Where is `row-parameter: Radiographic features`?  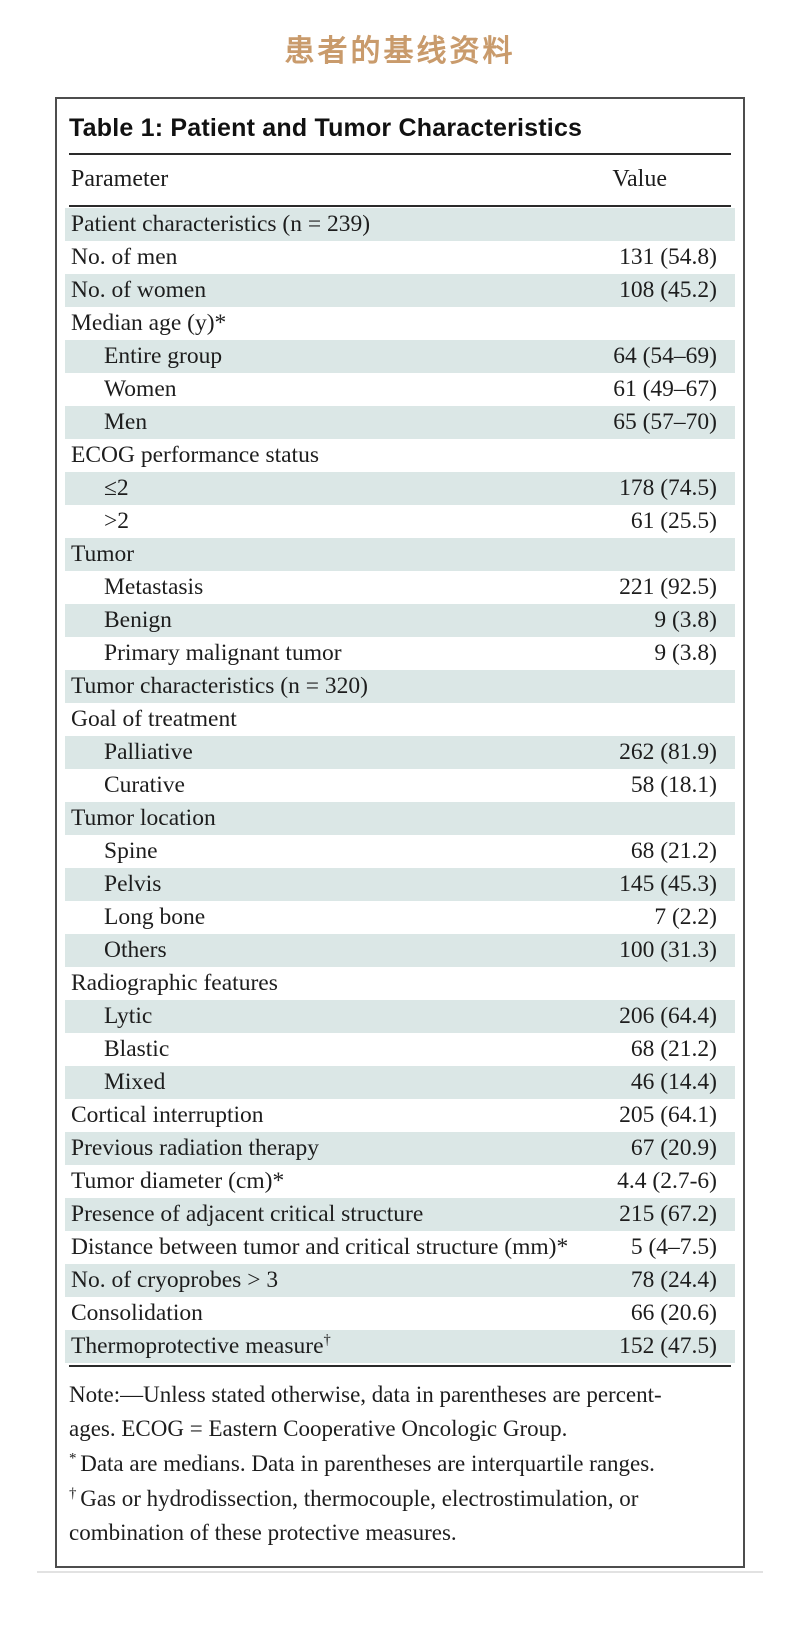 row-parameter: Radiographic features is located at coordinates (174, 983).